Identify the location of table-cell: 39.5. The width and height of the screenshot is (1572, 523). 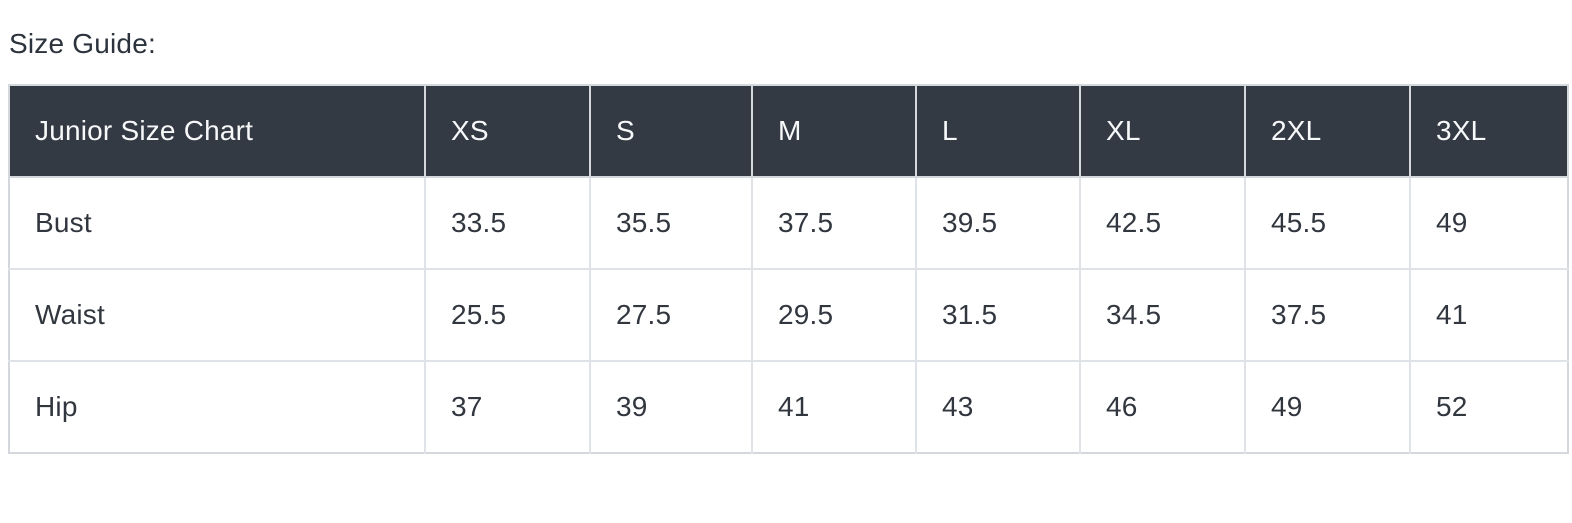
(997, 223).